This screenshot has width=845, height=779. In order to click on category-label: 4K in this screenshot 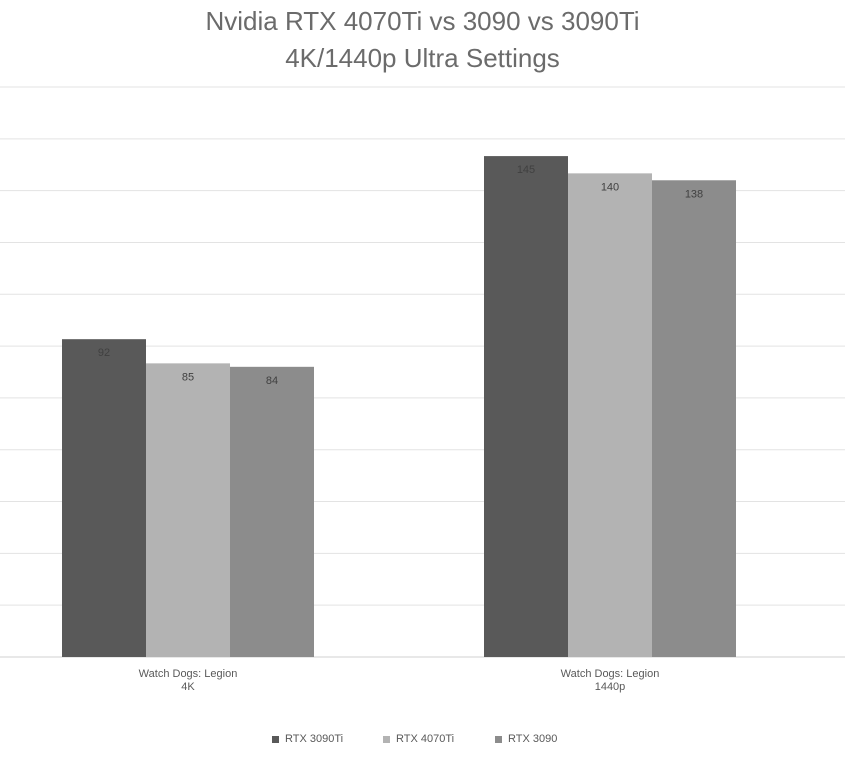, I will do `click(188, 687)`.